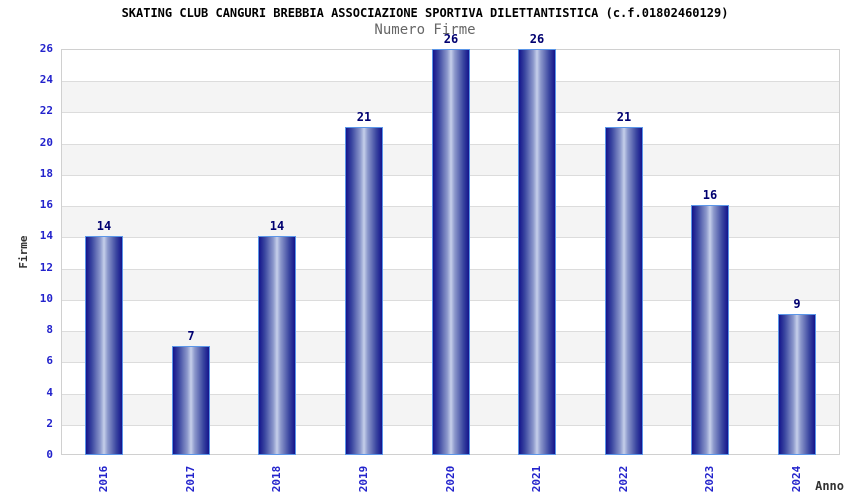 The height and width of the screenshot is (500, 850). What do you see at coordinates (46, 298) in the screenshot?
I see `y-tick-label: 10` at bounding box center [46, 298].